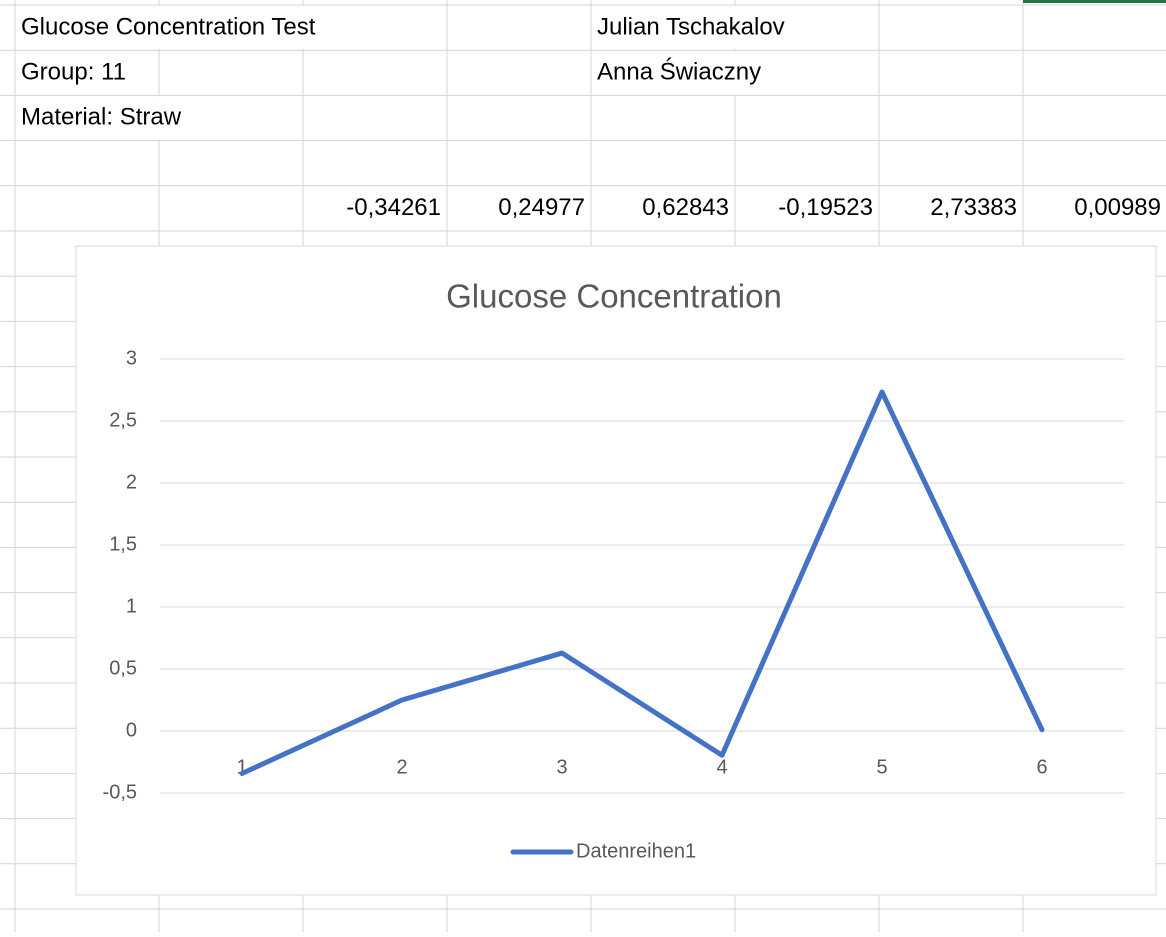 This screenshot has height=937, width=1166. Describe the element at coordinates (120, 792) in the screenshot. I see `y-tick-label: -0,5` at that location.